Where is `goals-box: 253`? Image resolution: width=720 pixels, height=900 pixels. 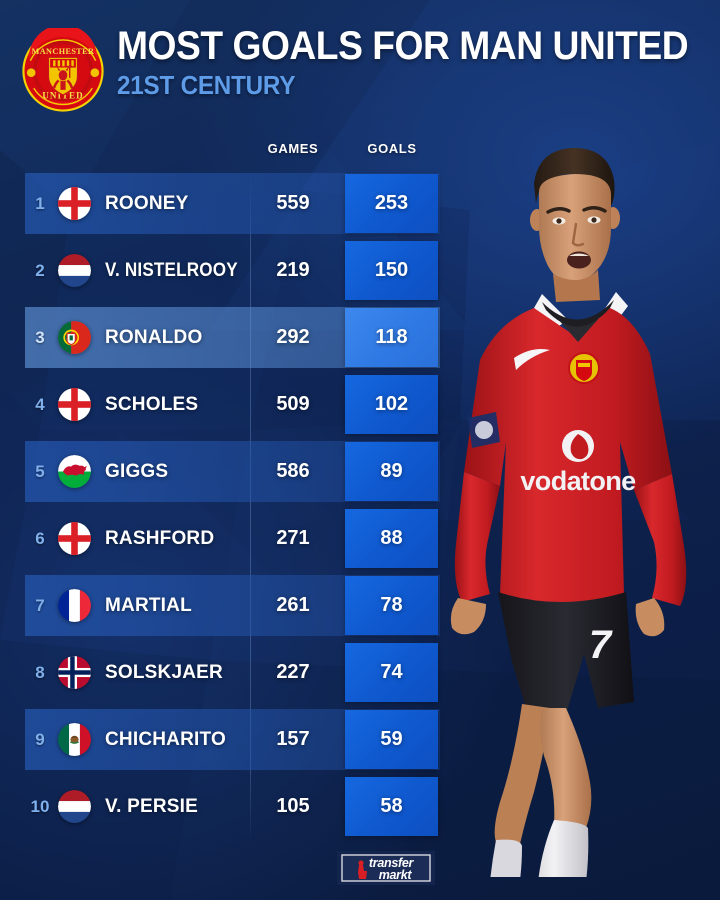
goals-box: 253 is located at coordinates (391, 203).